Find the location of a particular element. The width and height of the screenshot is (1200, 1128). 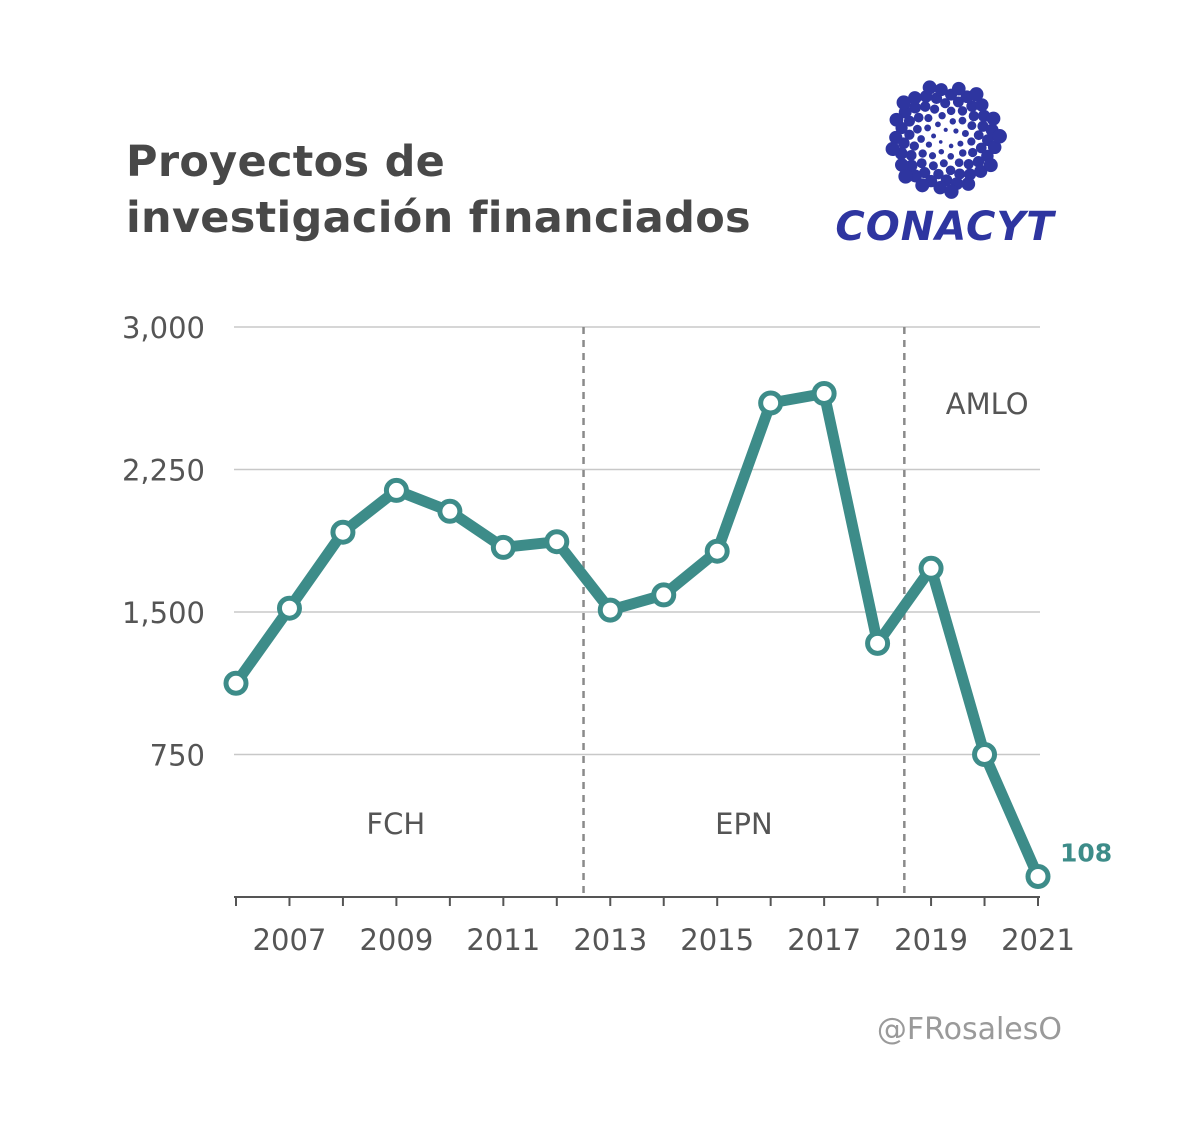

conacyt-logo: CONACYT is located at coordinates (945, 166).